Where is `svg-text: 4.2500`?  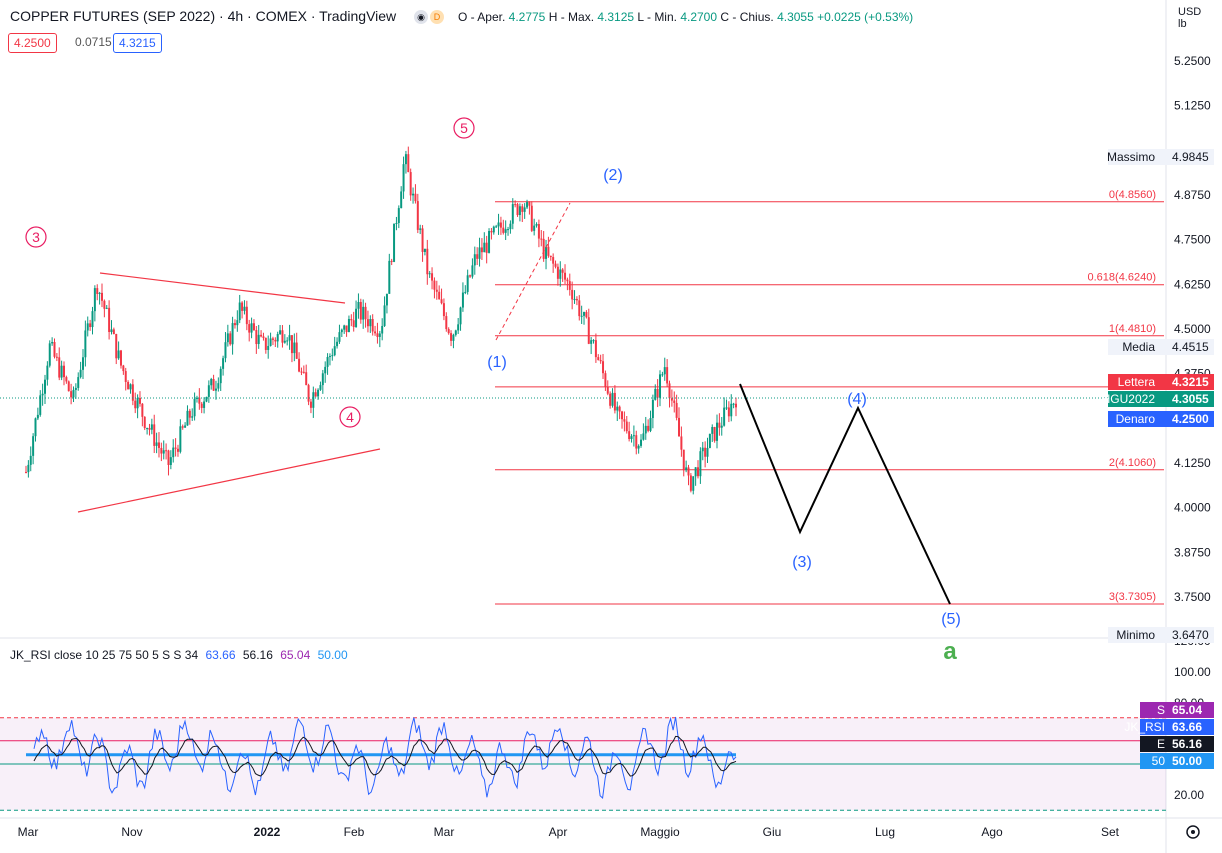 svg-text: 4.2500 is located at coordinates (1190, 419).